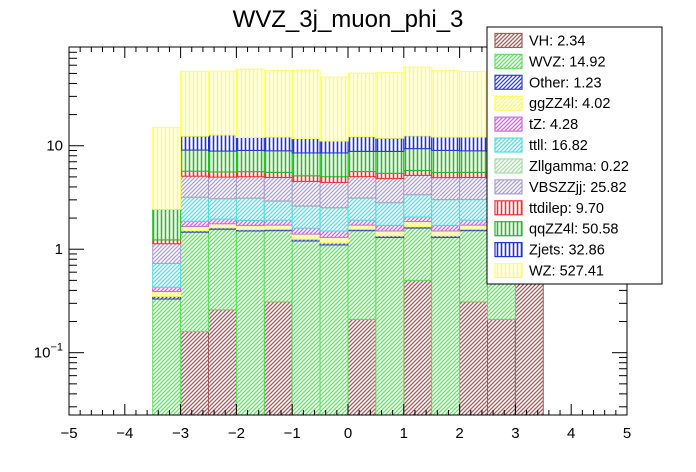 Image resolution: width=696 pixels, height=472 pixels. I want to click on x-tick-label: 1, so click(404, 433).